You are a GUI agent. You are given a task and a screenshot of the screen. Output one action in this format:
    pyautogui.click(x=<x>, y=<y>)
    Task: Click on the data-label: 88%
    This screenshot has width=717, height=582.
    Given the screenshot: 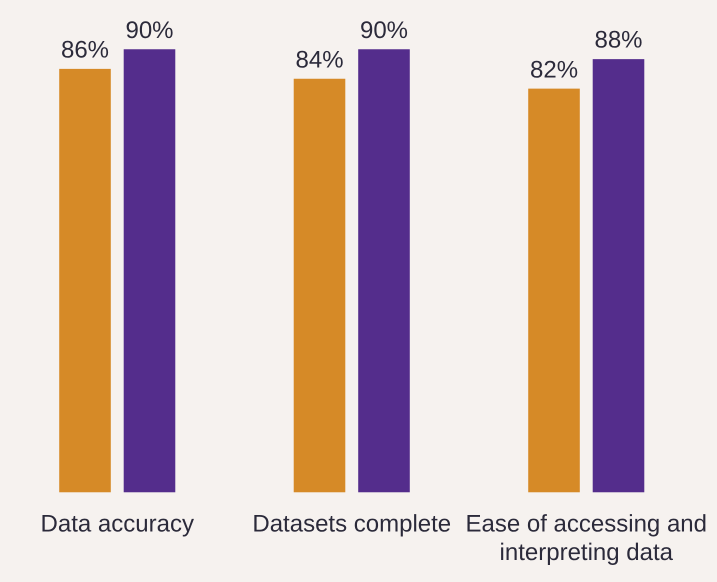 What is the action you would take?
    pyautogui.click(x=618, y=40)
    